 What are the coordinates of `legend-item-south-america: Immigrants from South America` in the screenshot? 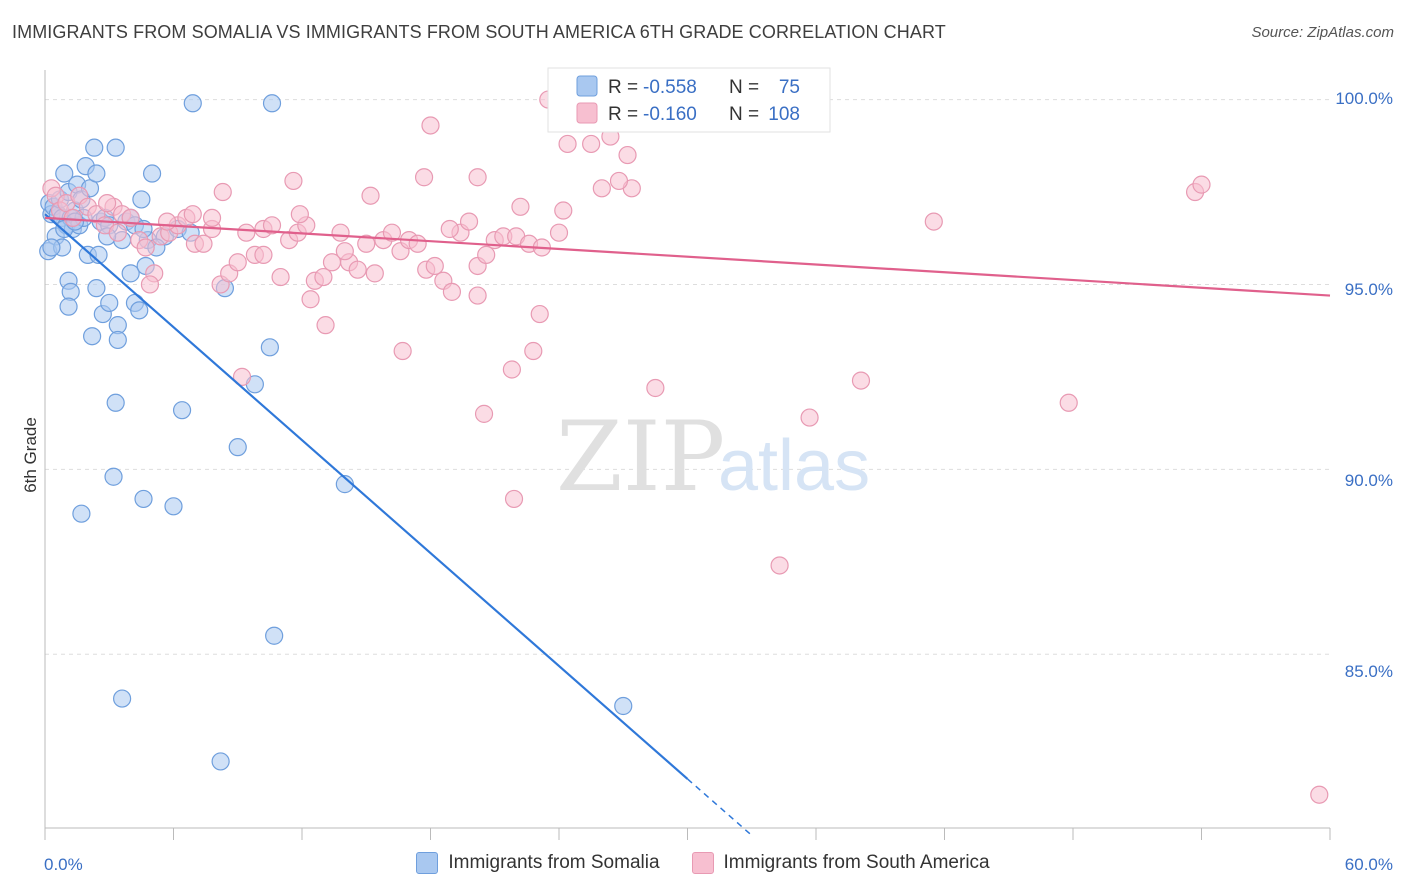 It's located at (840, 863).